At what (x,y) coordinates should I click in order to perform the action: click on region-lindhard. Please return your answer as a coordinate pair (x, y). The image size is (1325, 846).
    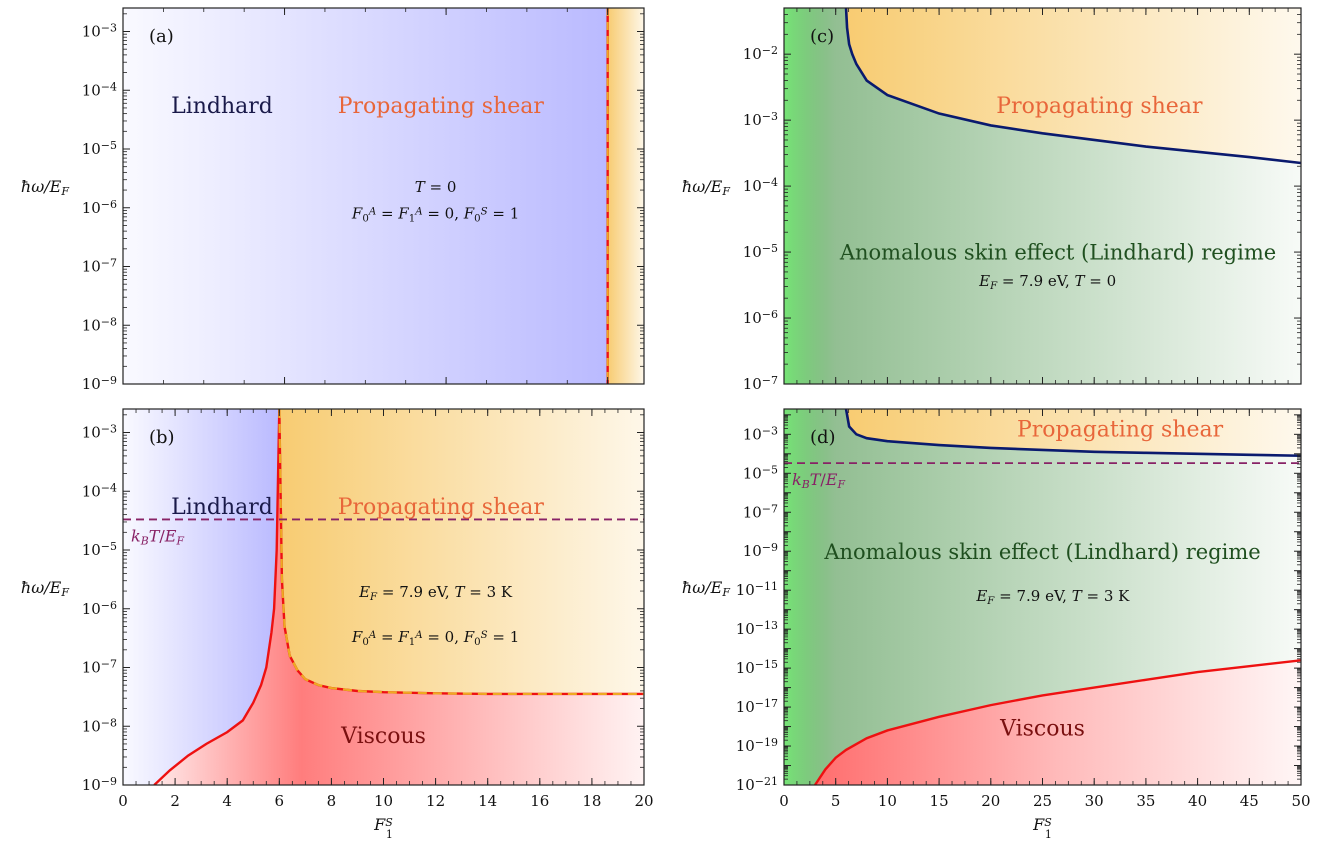
    Looking at the image, I should click on (201, 597).